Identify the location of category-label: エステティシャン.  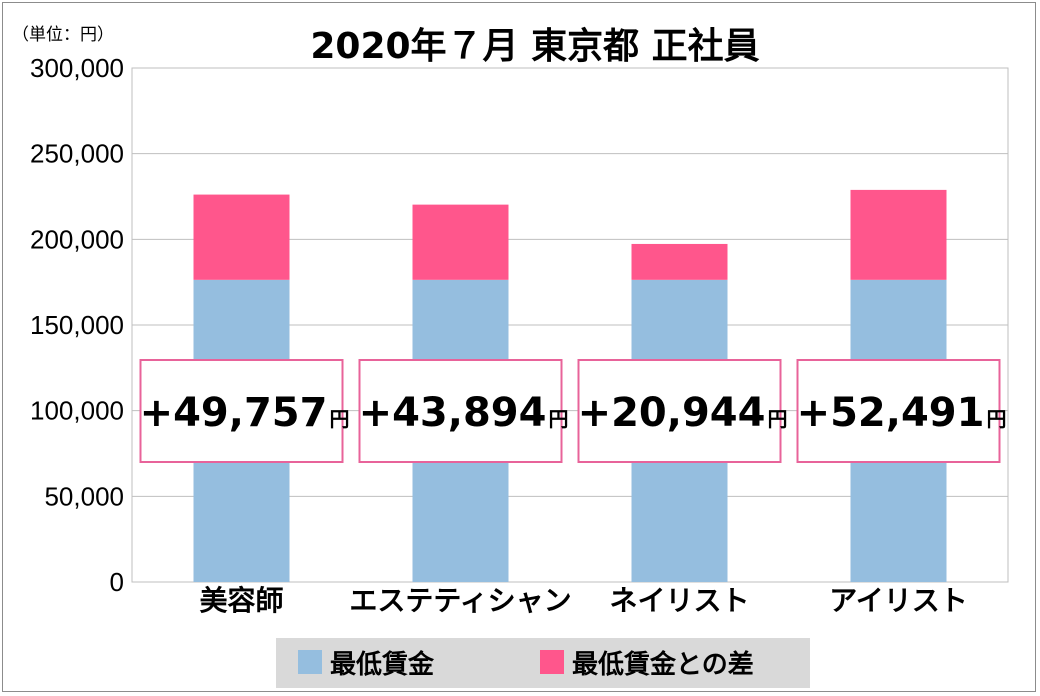
(460, 600).